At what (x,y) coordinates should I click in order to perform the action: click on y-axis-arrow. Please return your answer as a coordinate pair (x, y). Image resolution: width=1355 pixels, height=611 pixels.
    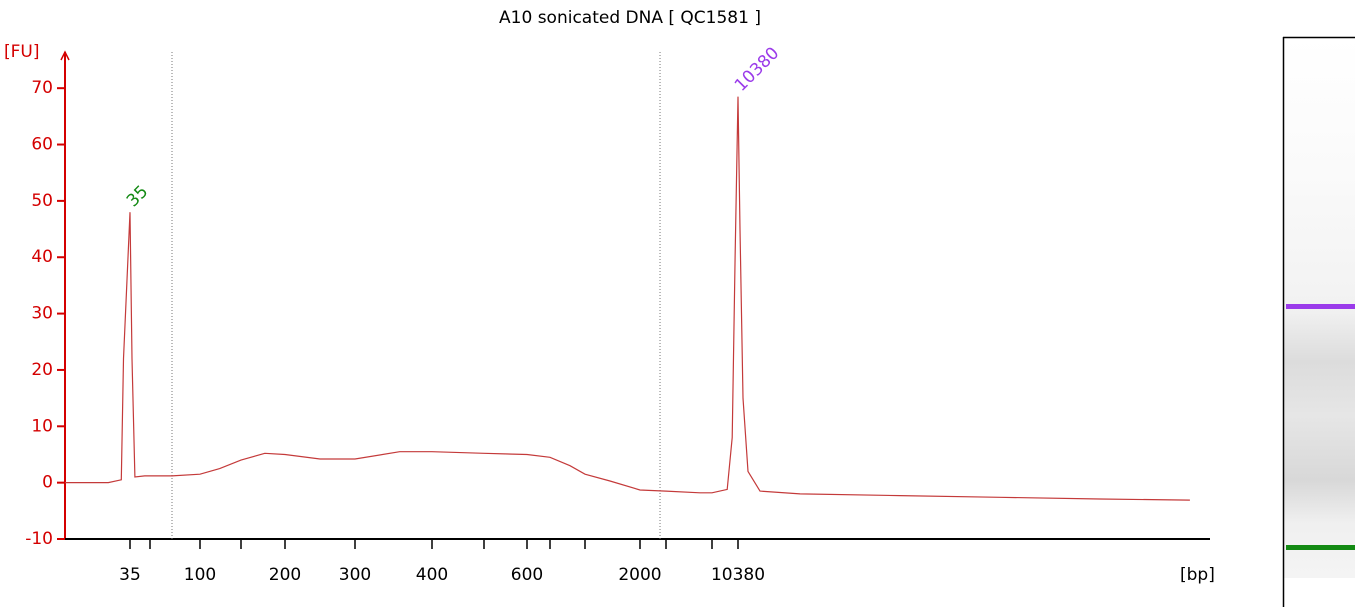
    Looking at the image, I should click on (65, 55).